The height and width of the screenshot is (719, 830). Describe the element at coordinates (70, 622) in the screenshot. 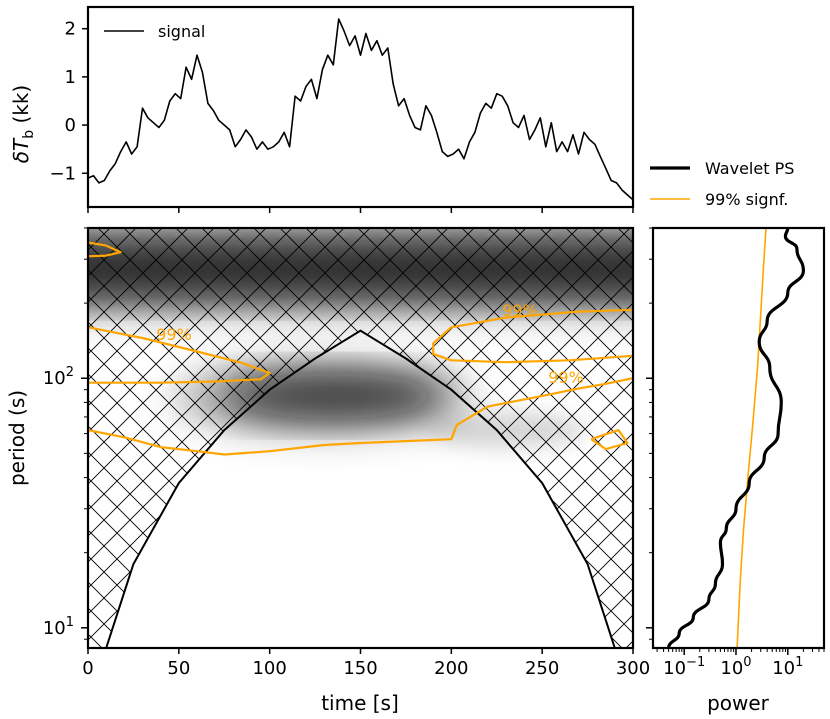

I see `wavelet-y-tick-exponent: 1` at that location.